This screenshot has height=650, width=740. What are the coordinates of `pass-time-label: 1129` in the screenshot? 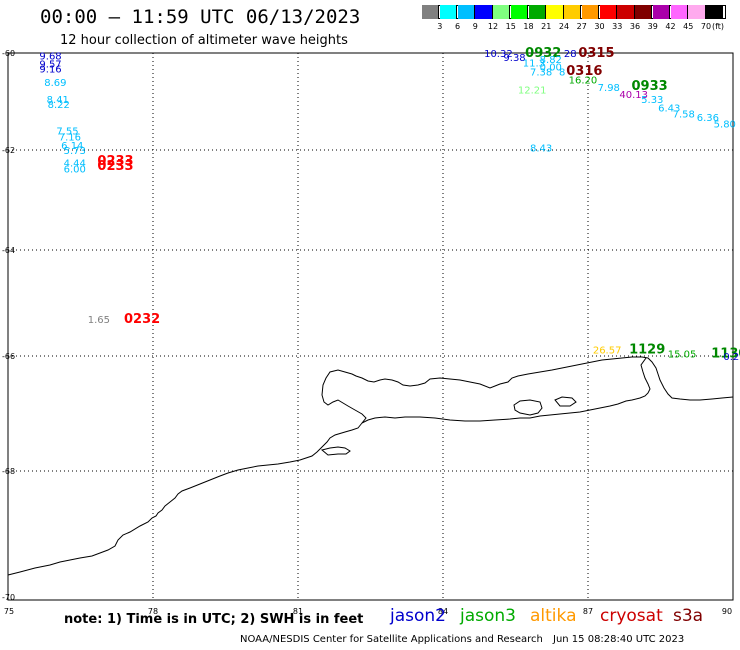 It's located at (647, 350).